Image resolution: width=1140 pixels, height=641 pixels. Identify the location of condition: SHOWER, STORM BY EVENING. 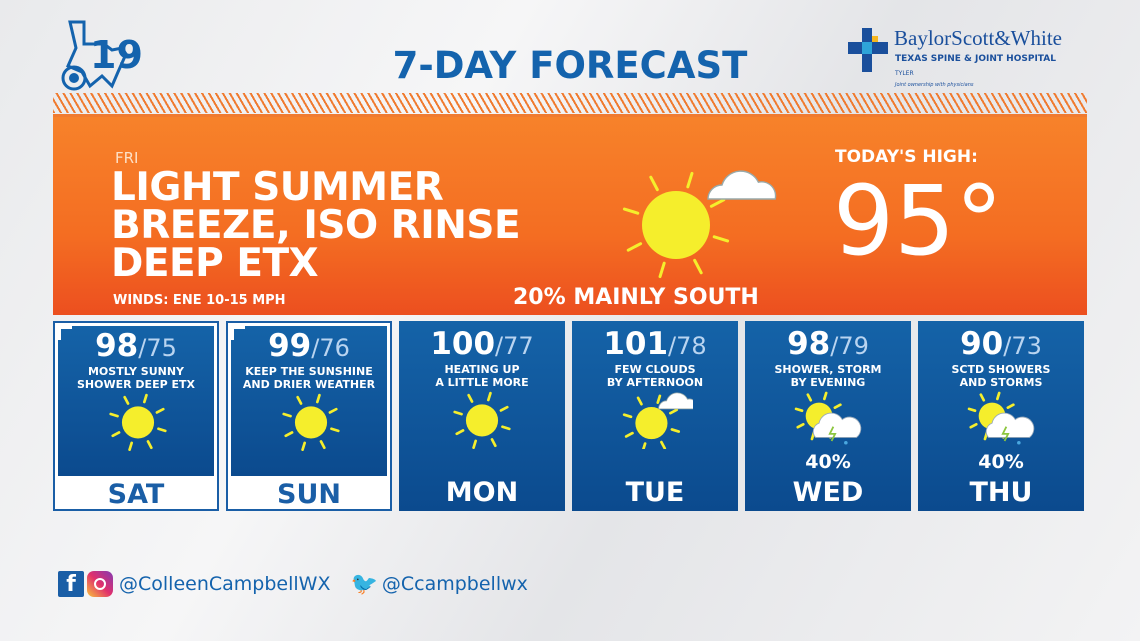
(828, 376).